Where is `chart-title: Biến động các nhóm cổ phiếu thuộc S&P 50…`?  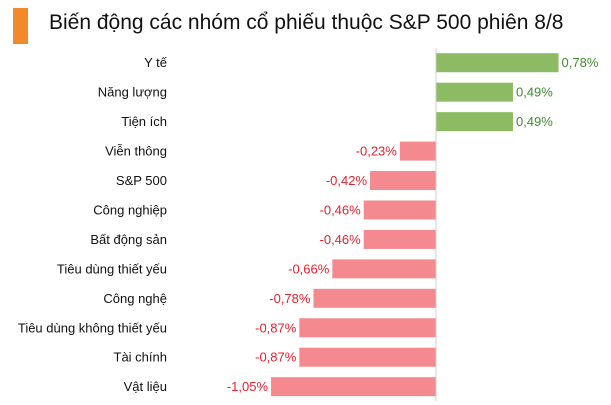
chart-title: Biến động các nhóm cổ phiếu thuộc S&P 50… is located at coordinates (306, 22).